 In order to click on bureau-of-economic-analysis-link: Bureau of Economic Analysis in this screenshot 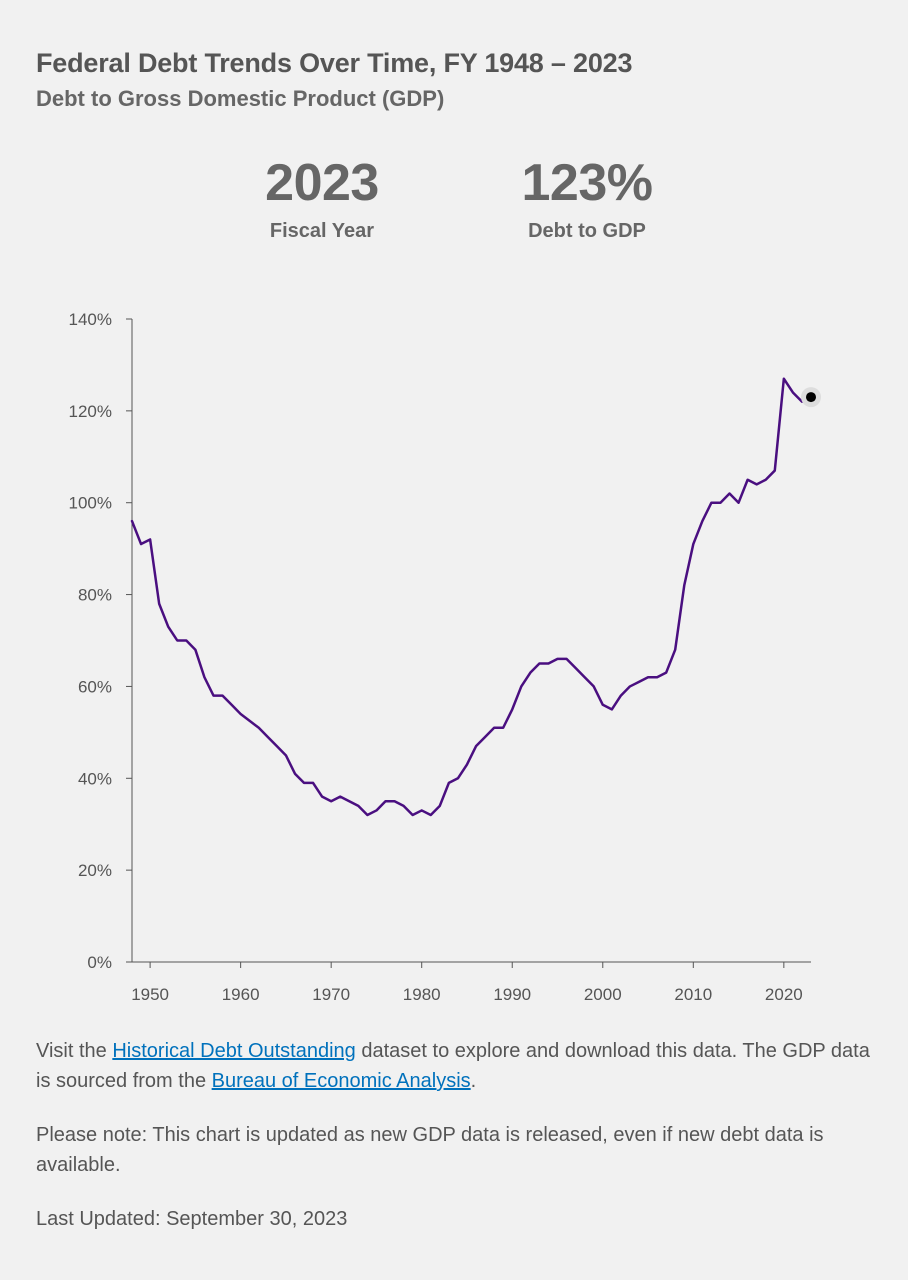, I will do `click(341, 1081)`.